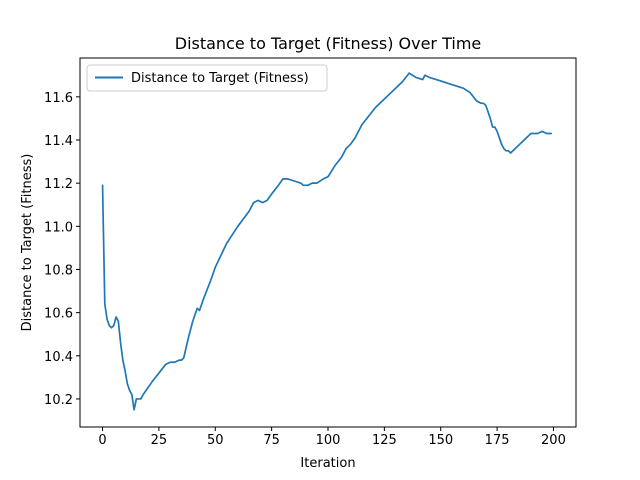  I want to click on x-tick-label: 200, so click(553, 440).